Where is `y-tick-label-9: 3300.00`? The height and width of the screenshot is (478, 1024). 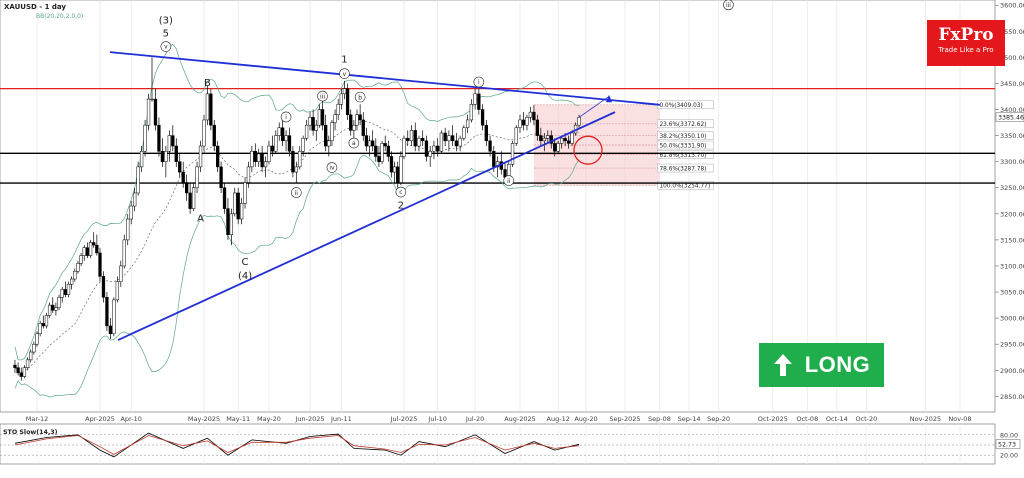
y-tick-label-9: 3300.00 is located at coordinates (1012, 162).